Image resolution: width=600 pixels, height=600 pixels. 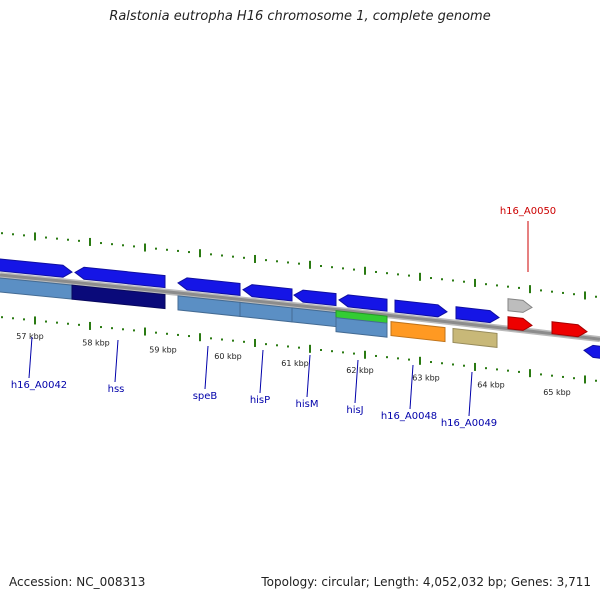 What do you see at coordinates (491, 385) in the screenshot?
I see `kbp-label: 64 kbp` at bounding box center [491, 385].